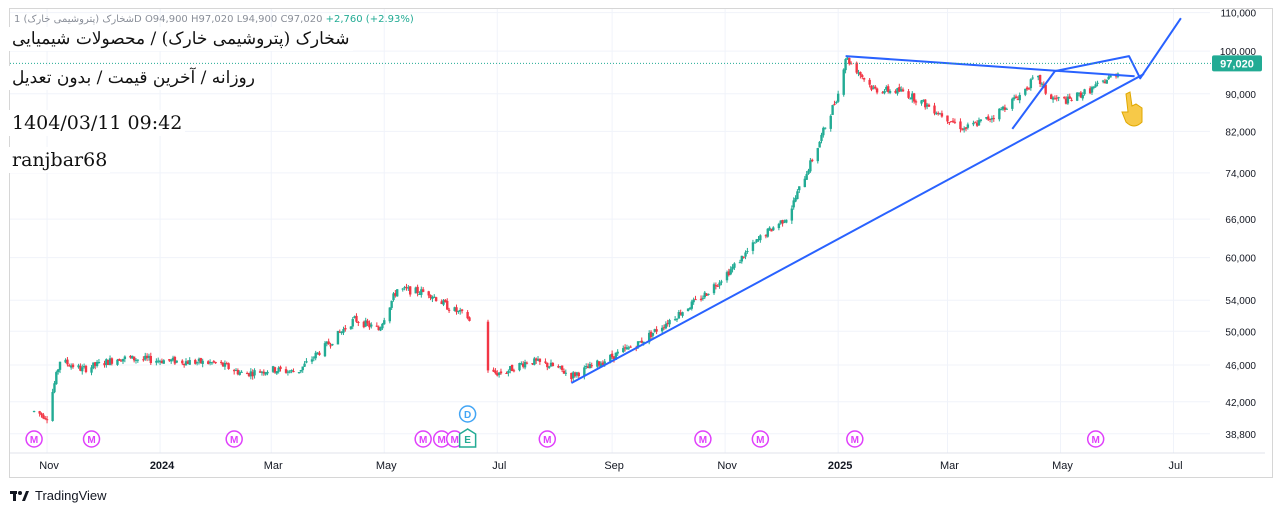  What do you see at coordinates (1240, 301) in the screenshot?
I see `y-tick-label: 54,000` at bounding box center [1240, 301].